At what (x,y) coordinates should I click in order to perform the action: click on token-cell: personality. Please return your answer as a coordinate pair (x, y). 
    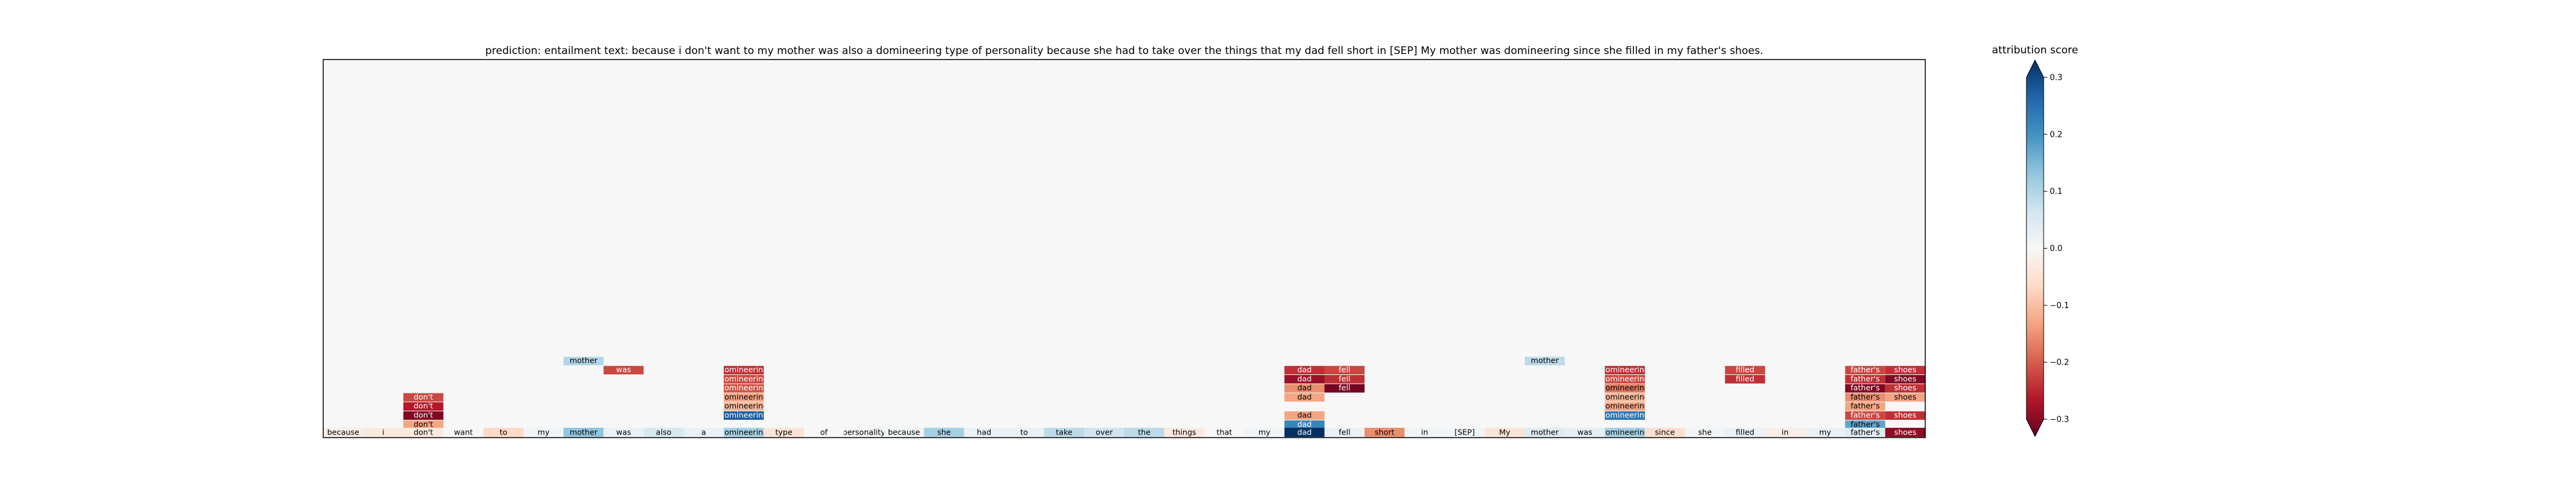
    Looking at the image, I should click on (863, 433).